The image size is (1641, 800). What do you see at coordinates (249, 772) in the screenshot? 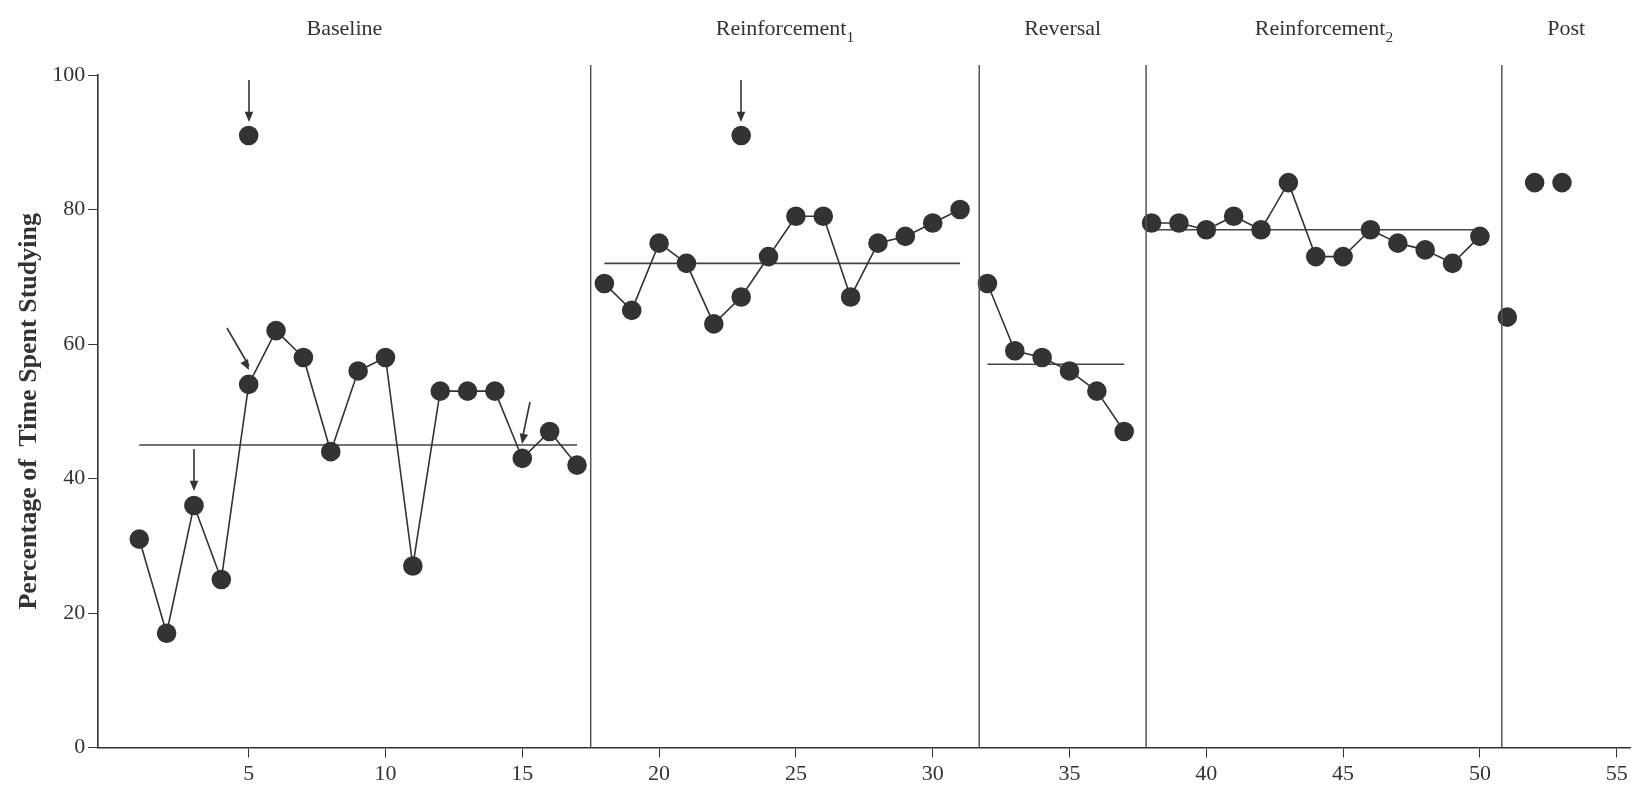
I see `x-tick-label: 5` at bounding box center [249, 772].